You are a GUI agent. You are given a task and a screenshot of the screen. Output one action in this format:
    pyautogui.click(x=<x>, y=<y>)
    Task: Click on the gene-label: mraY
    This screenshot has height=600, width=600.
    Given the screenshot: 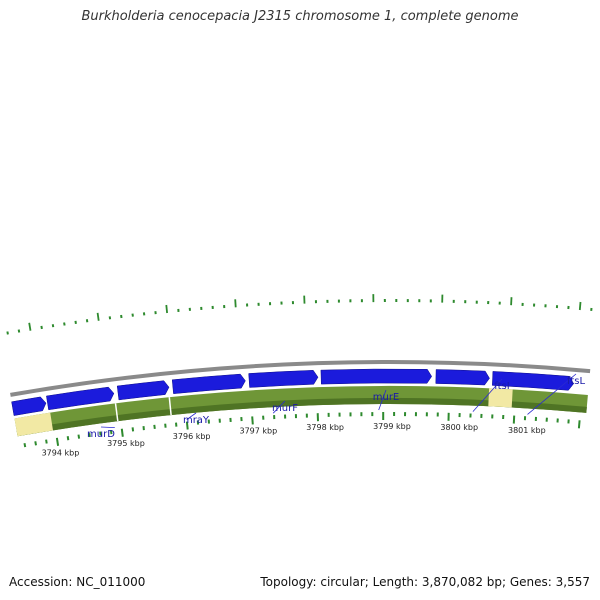 What is the action you would take?
    pyautogui.click(x=196, y=420)
    